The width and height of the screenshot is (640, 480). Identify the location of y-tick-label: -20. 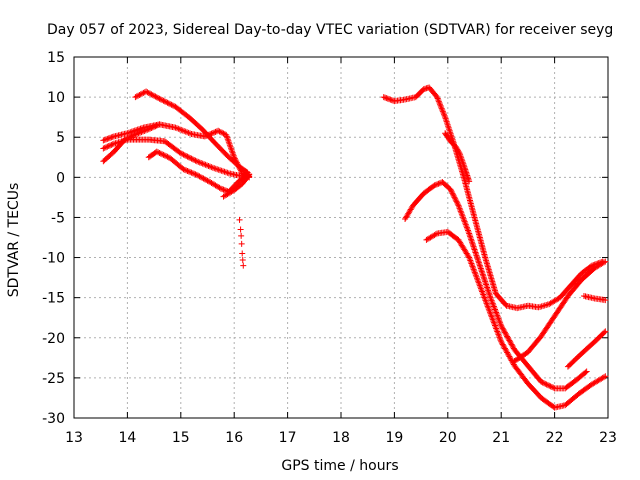
(53, 339).